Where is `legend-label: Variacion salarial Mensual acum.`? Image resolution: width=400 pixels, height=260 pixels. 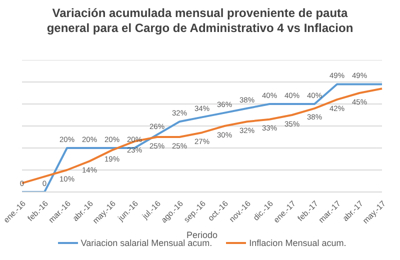
legend-label: Variacion salarial Mensual acum. is located at coordinates (146, 243).